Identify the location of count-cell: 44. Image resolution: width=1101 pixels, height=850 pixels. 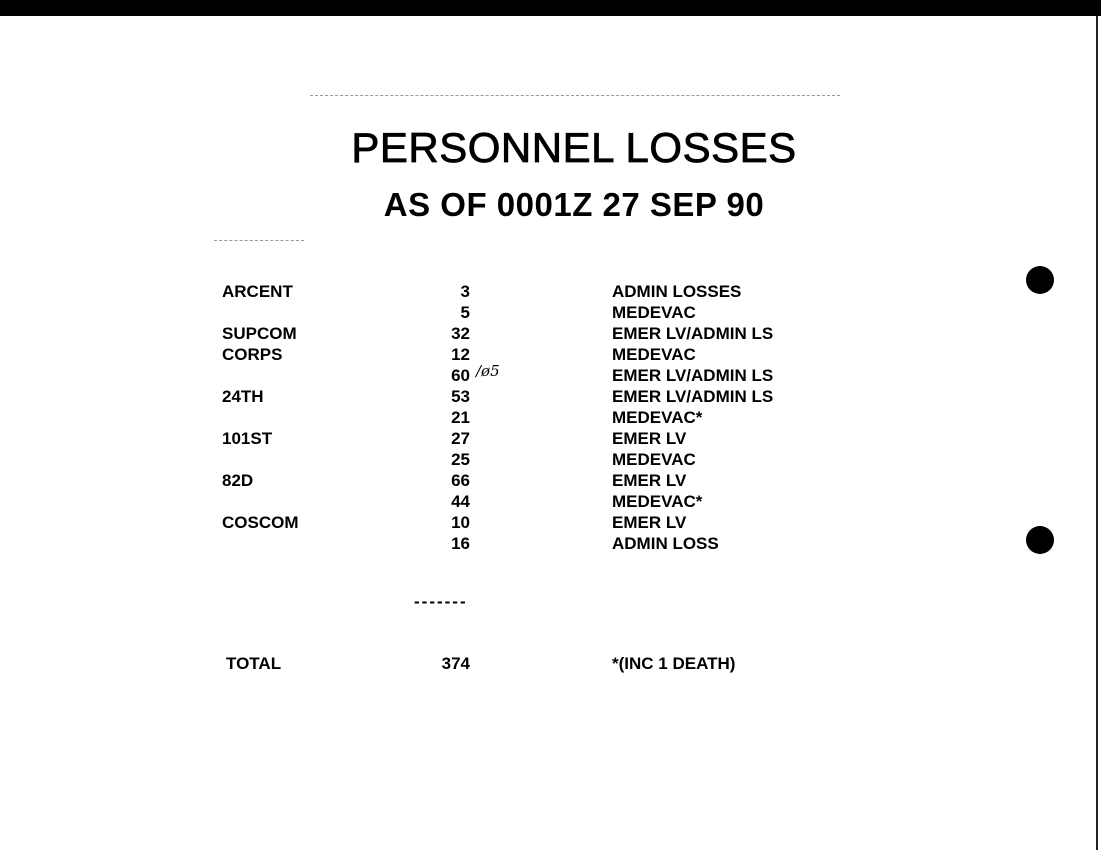
(460, 501).